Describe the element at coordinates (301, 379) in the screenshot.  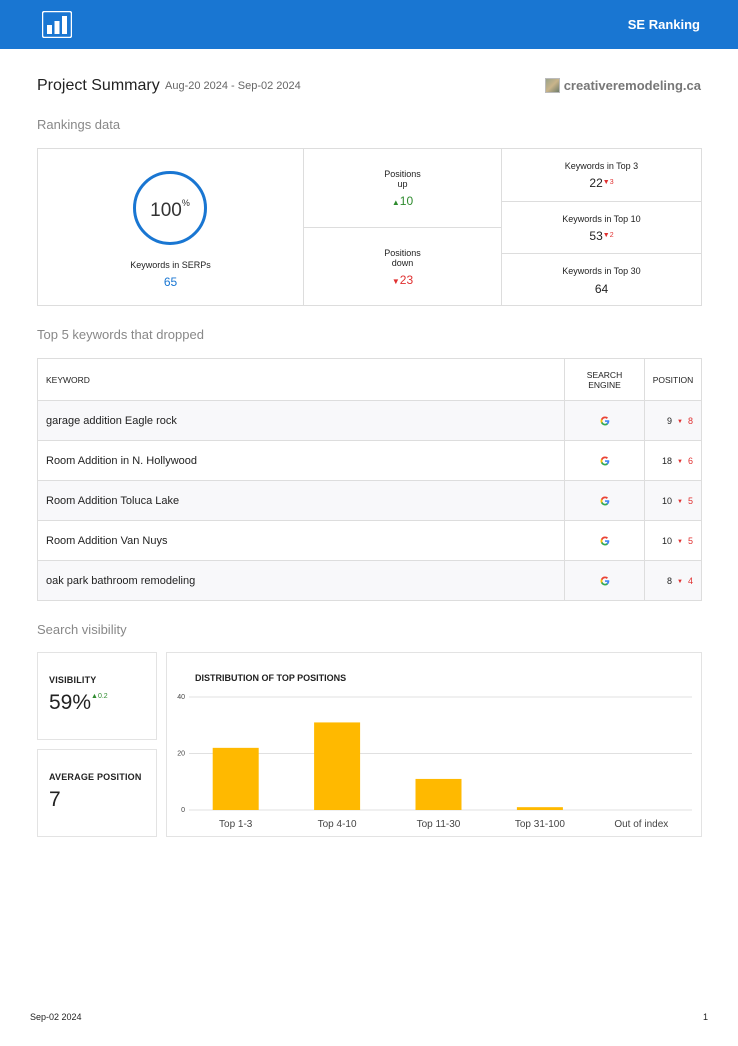
I see `keyword-column-header: KEYWORD` at that location.